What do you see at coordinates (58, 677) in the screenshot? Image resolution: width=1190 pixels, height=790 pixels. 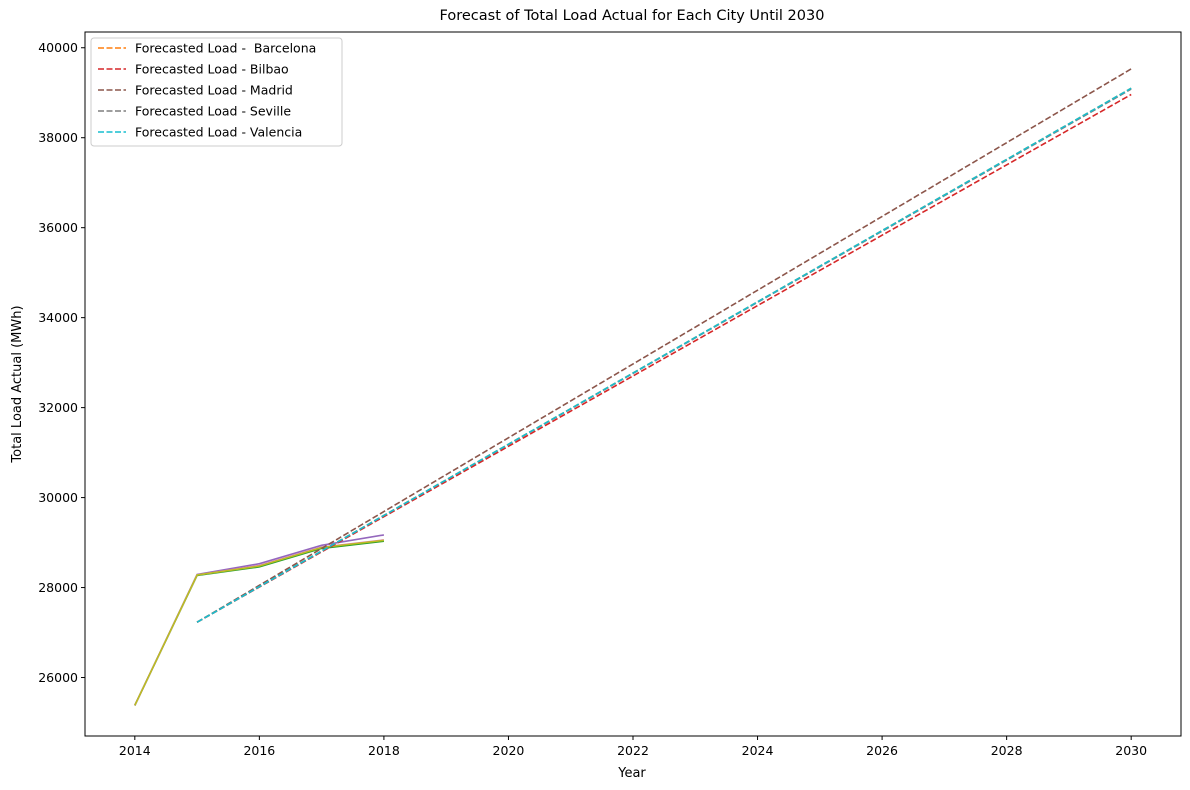 I see `y-tick-label: 26000` at bounding box center [58, 677].